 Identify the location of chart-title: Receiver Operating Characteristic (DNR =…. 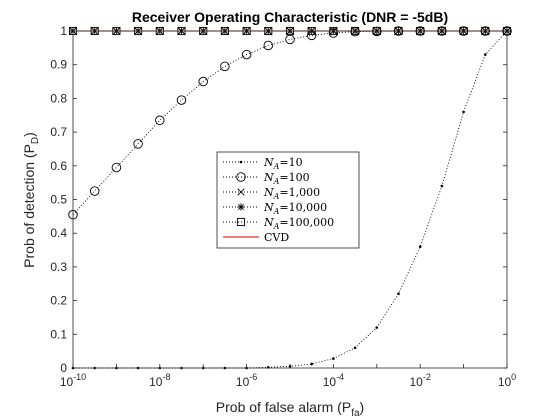
(290, 17).